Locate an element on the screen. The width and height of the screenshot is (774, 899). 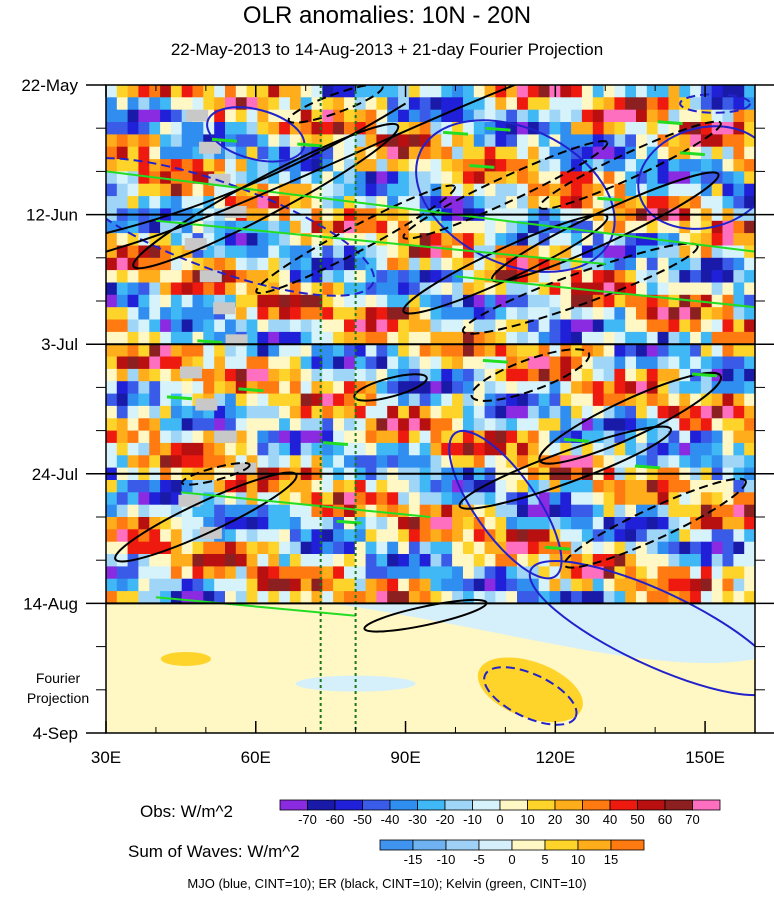
projection-negative-region is located at coordinates (355, 683).